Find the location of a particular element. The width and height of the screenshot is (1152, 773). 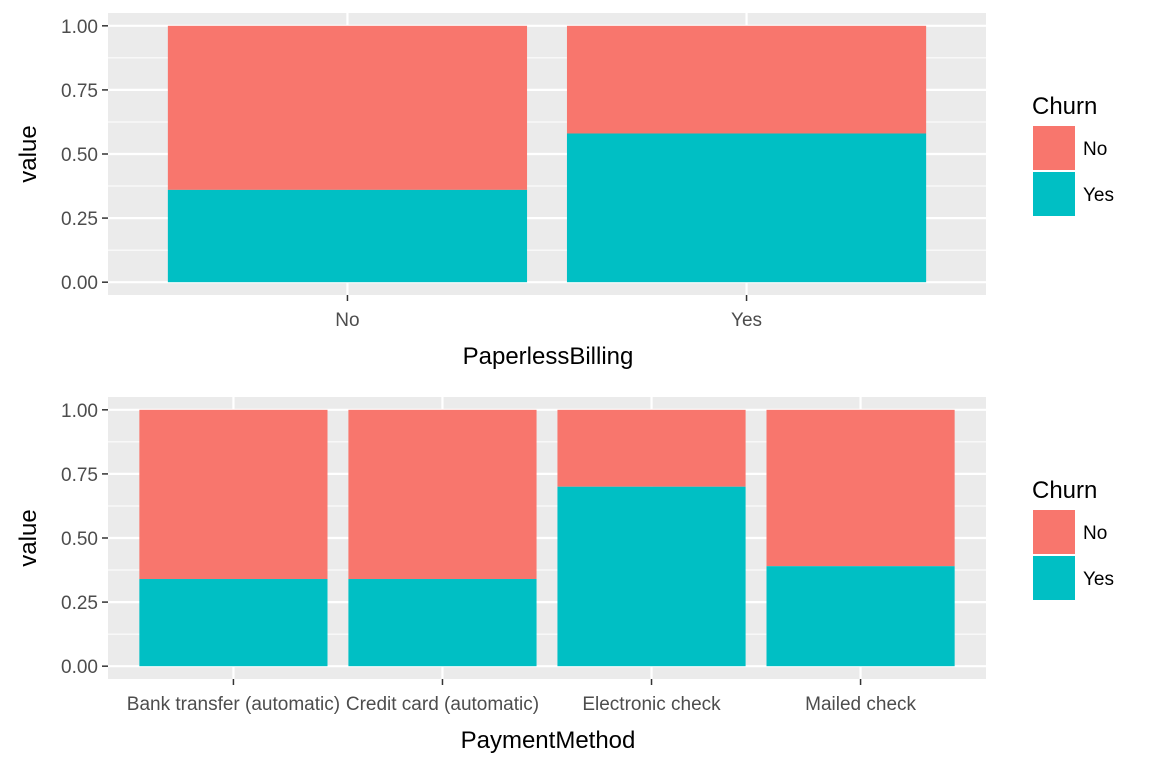

x-tick-label: No is located at coordinates (347, 320).